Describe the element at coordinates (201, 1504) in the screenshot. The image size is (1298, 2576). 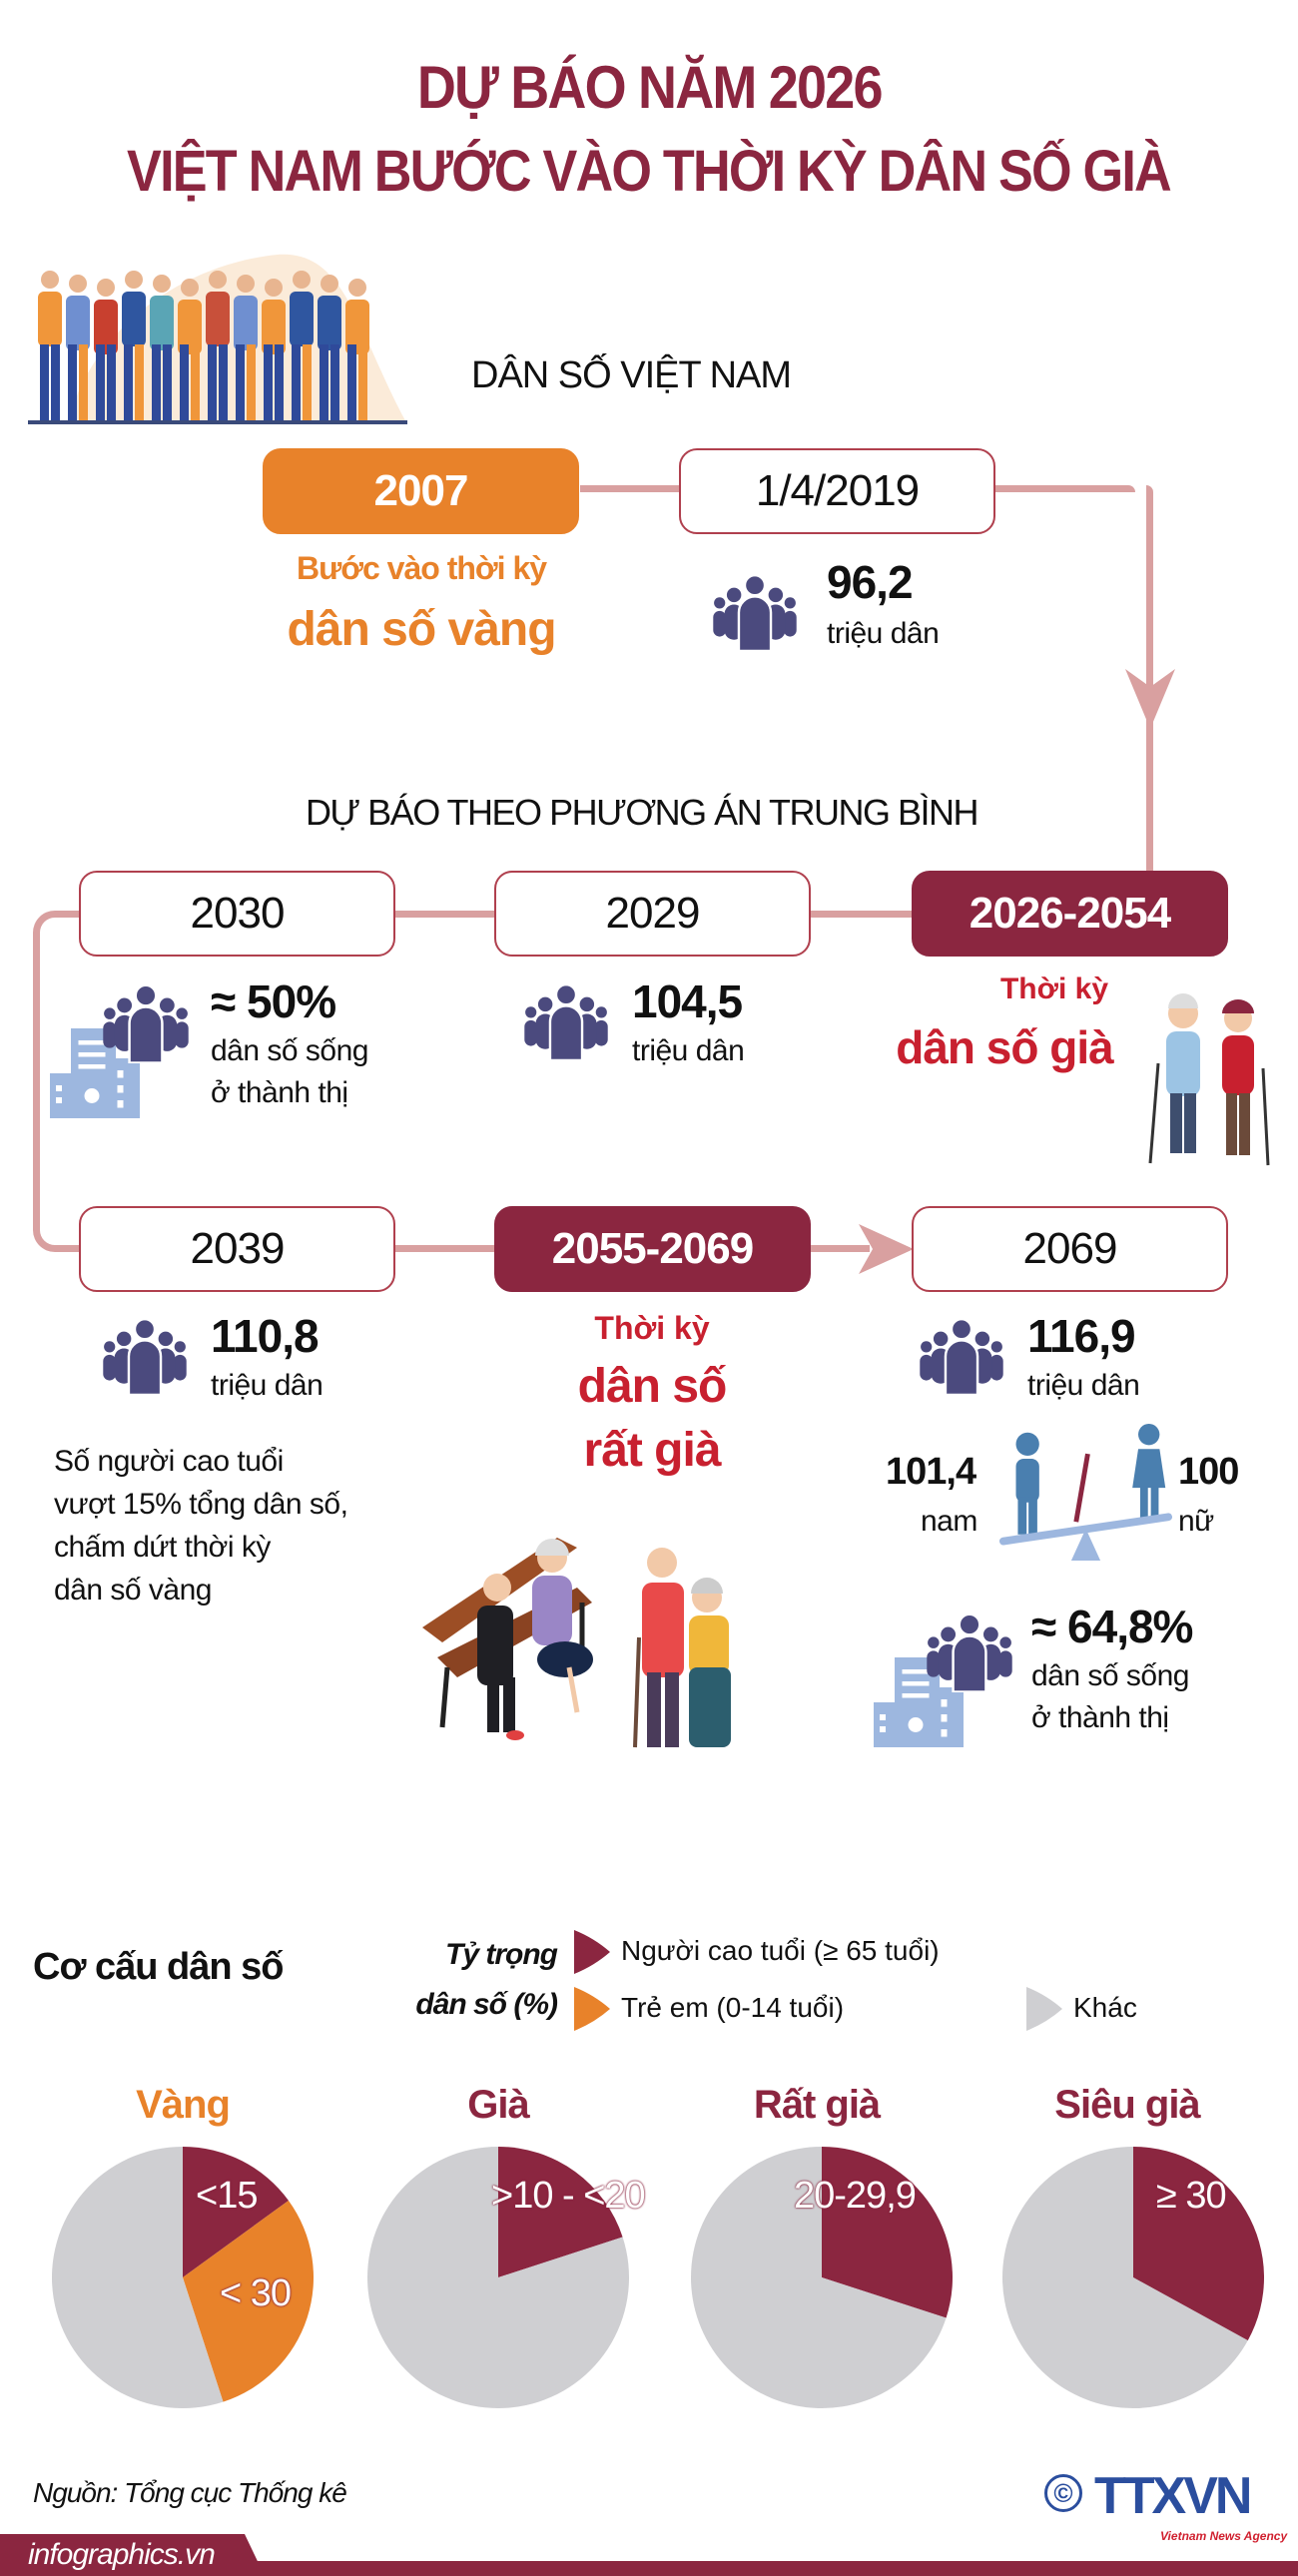
I see `note-line: vượt 15% tổng dân số,` at that location.